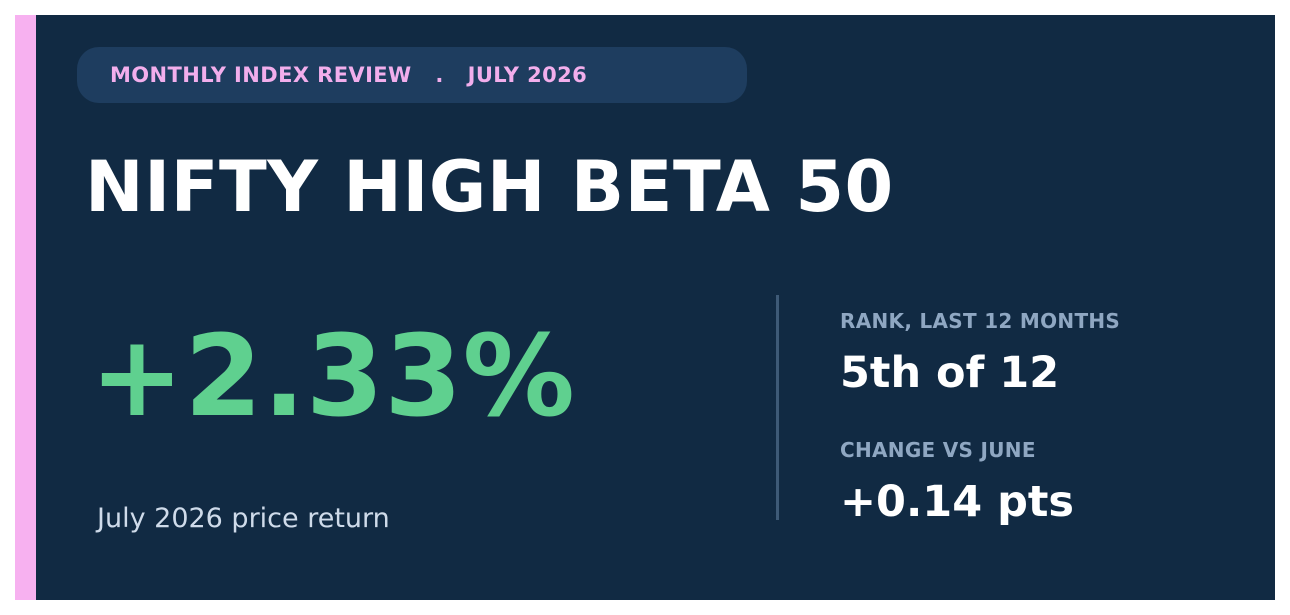  I want to click on rank-label: RANK, LAST 12 MONTHS, so click(980, 321).